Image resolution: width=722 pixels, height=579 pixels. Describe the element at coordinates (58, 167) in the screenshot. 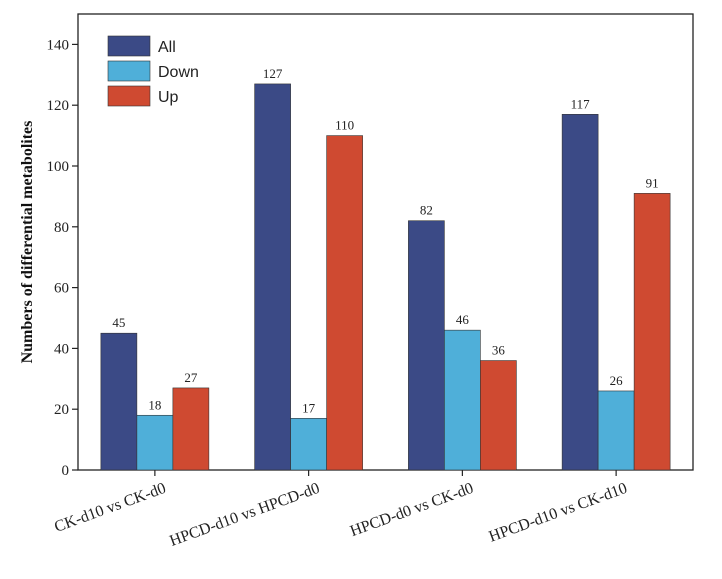

I see `y-tick-label: 100` at that location.